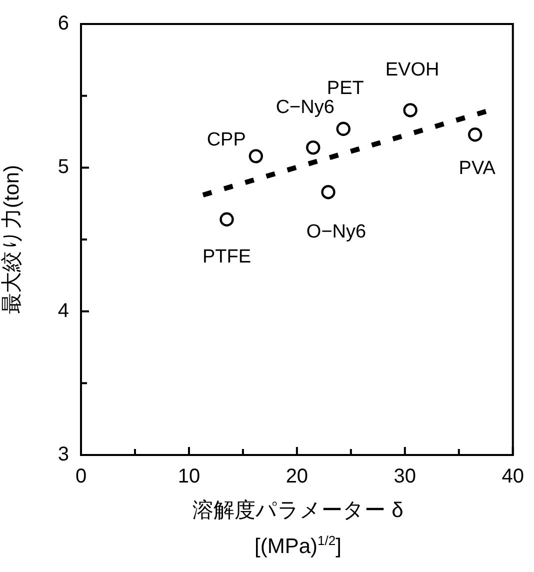 The width and height of the screenshot is (534, 572). Describe the element at coordinates (305, 107) in the screenshot. I see `annotation: C−Ny6` at that location.